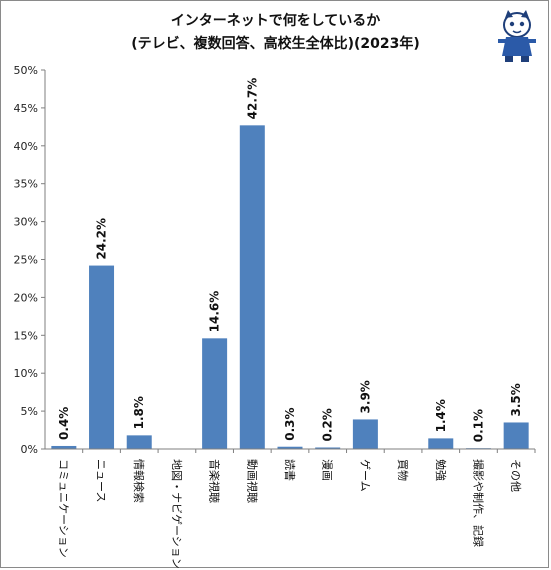 This screenshot has height=570, width=551. What do you see at coordinates (290, 423) in the screenshot?
I see `data-label: 0.3%` at bounding box center [290, 423].